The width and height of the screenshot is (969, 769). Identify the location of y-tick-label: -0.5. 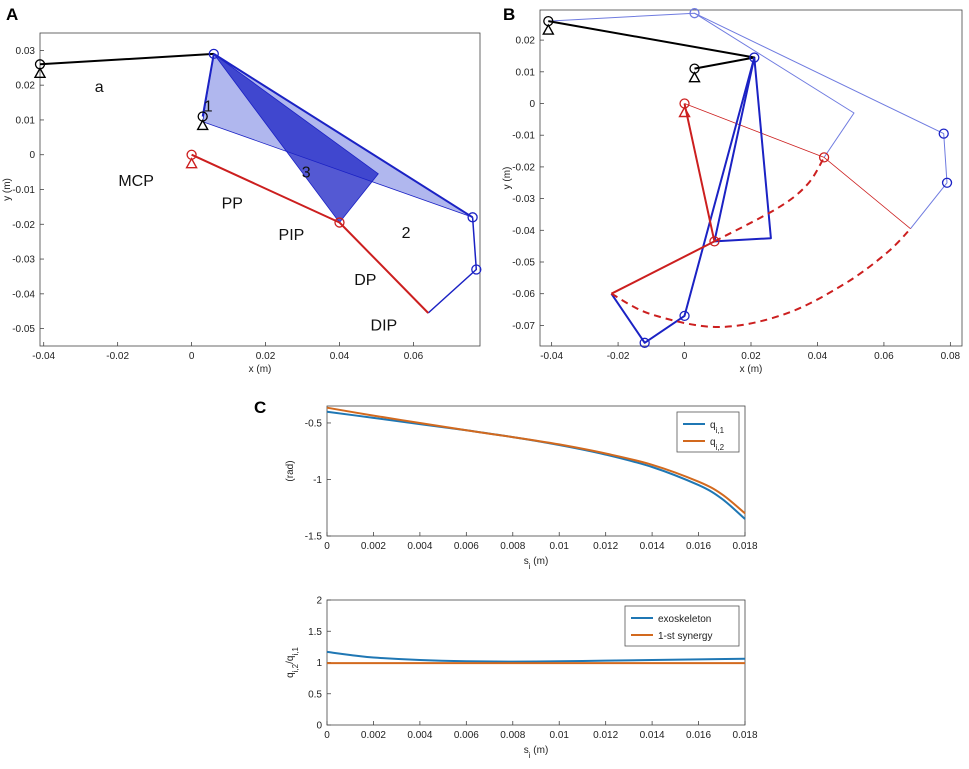
(314, 423).